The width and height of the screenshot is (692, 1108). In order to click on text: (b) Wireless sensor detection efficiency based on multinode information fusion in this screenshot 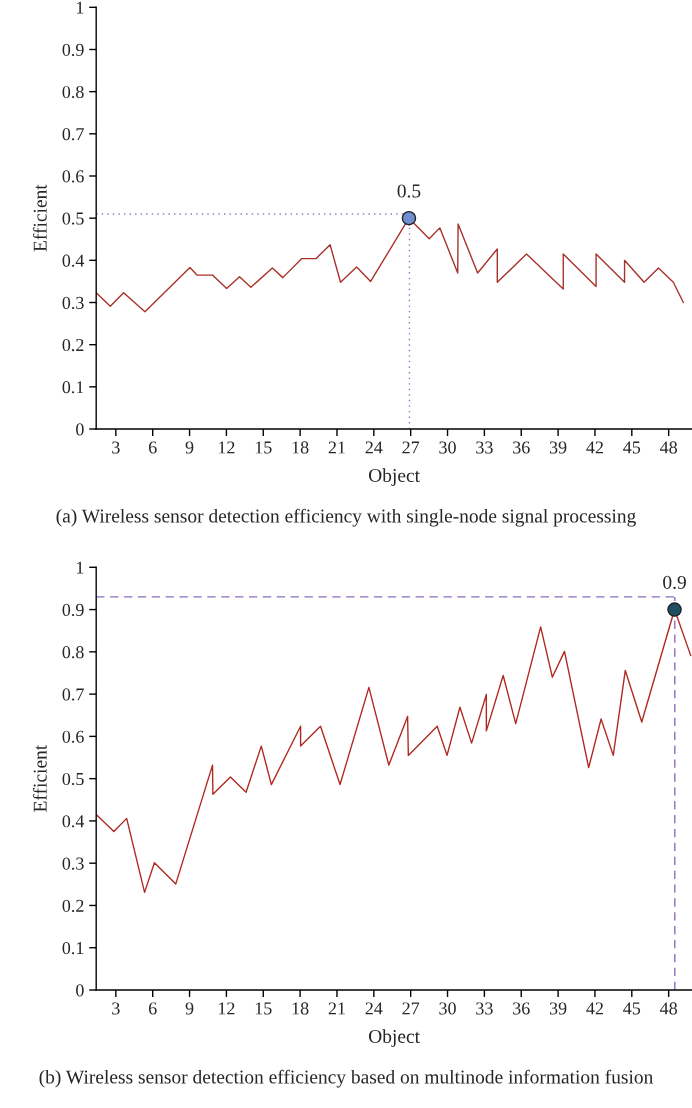, I will do `click(346, 1078)`.